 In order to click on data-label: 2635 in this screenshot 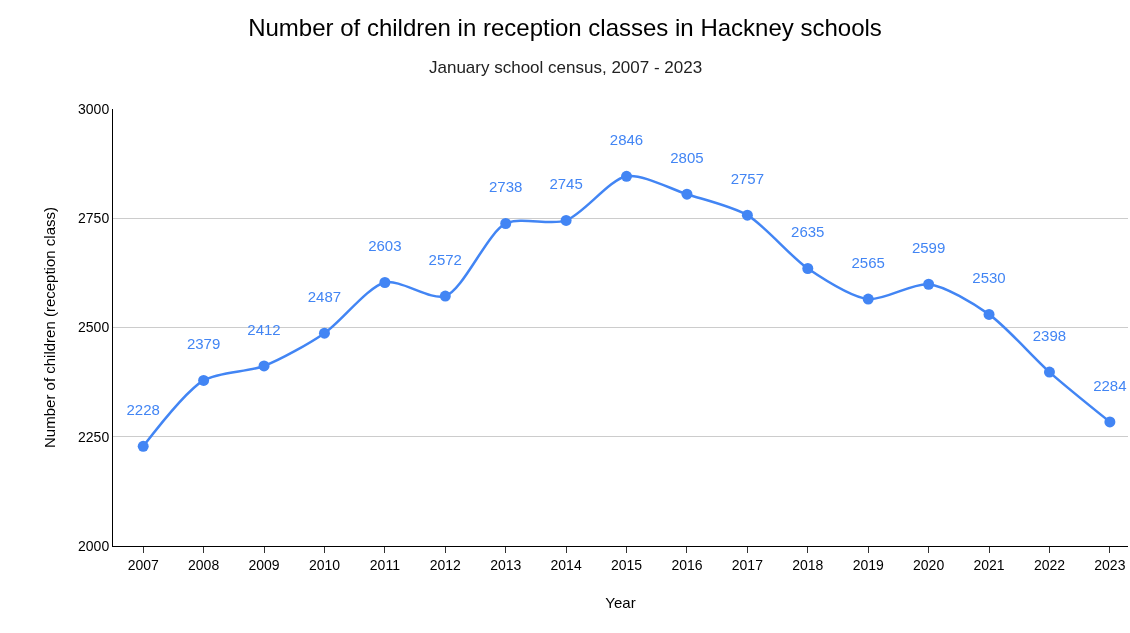, I will do `click(808, 232)`.